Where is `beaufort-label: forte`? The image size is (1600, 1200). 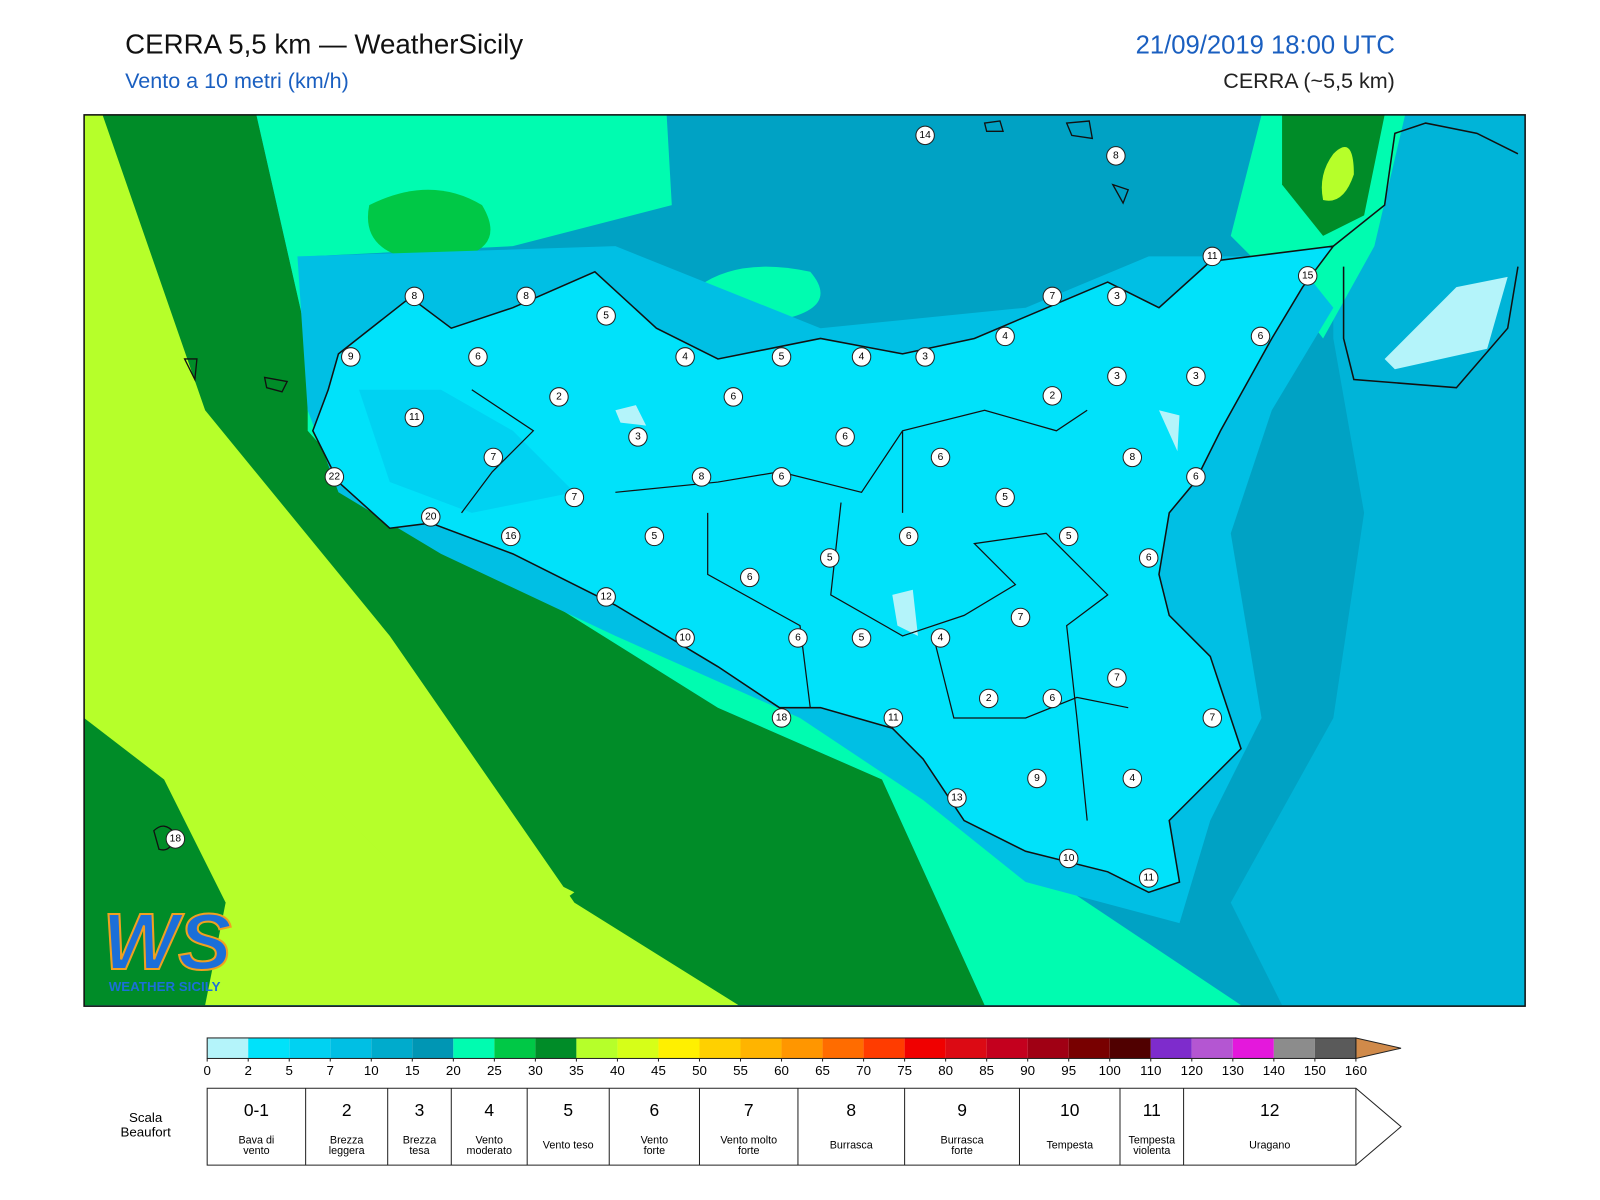 beaufort-label: forte is located at coordinates (655, 1151).